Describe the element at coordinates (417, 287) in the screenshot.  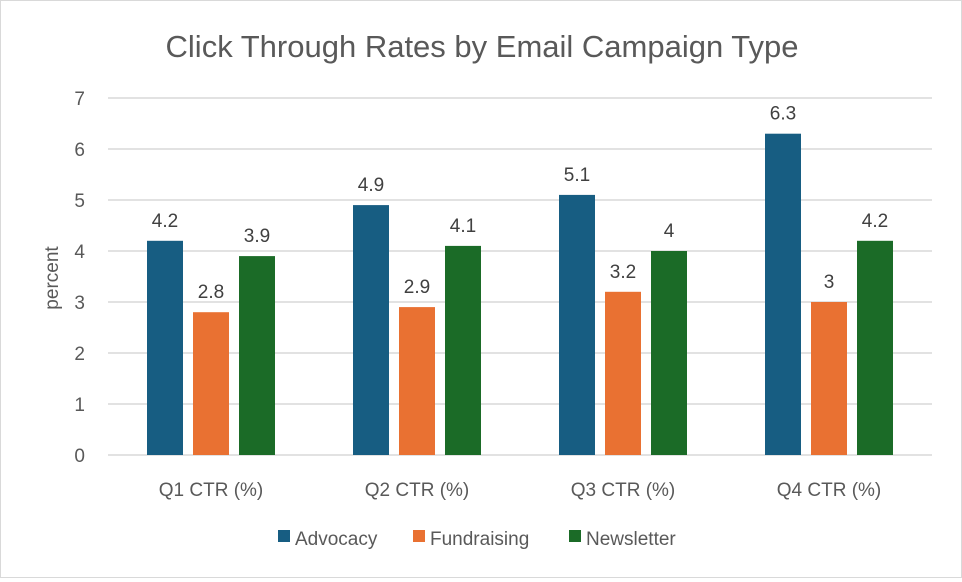
I see `data-label: 2.9` at that location.